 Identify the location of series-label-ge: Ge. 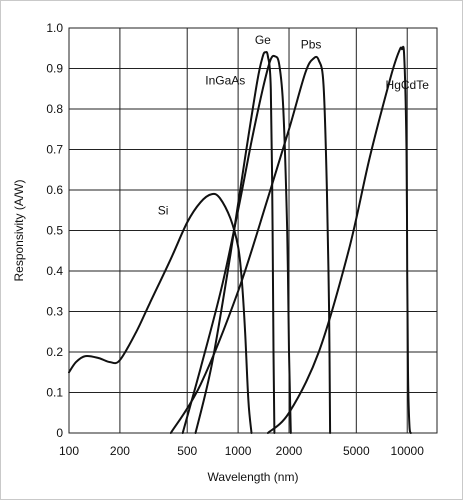
(263, 40).